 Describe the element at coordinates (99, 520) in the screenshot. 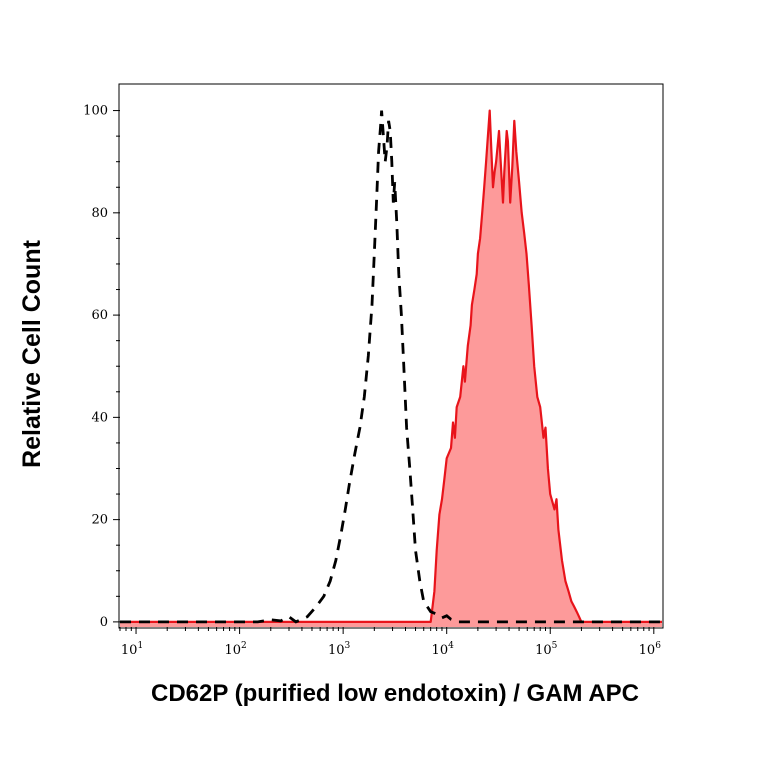

I see `y-tick-label: 20` at that location.